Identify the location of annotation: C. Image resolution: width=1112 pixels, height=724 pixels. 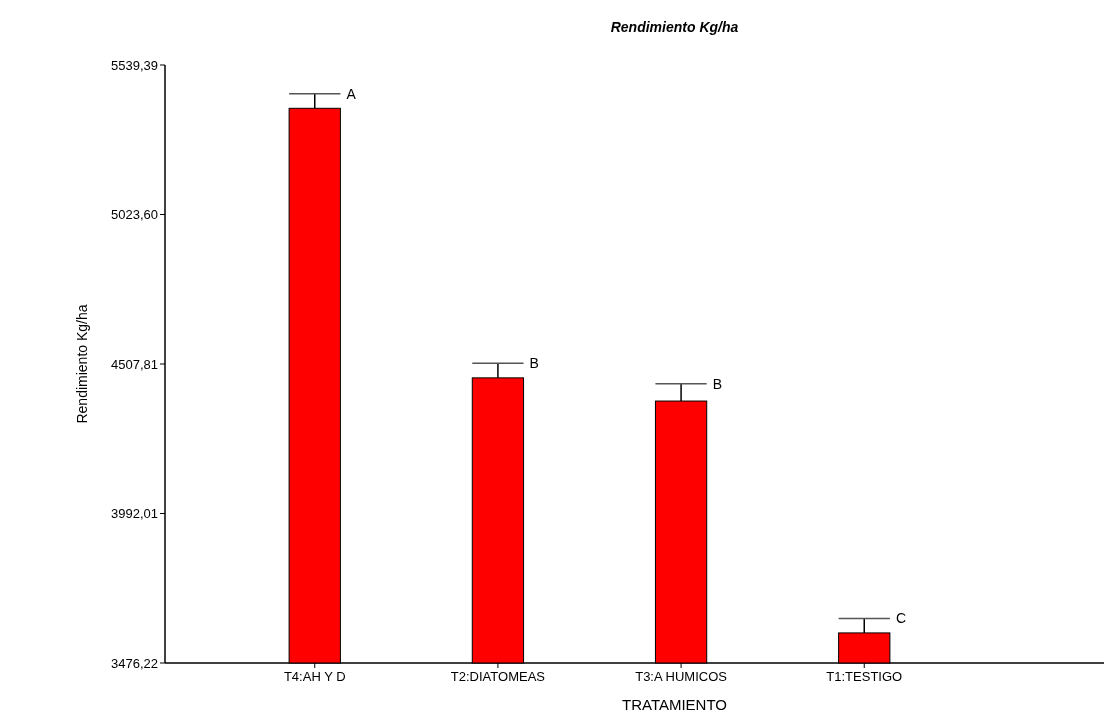
(901, 618).